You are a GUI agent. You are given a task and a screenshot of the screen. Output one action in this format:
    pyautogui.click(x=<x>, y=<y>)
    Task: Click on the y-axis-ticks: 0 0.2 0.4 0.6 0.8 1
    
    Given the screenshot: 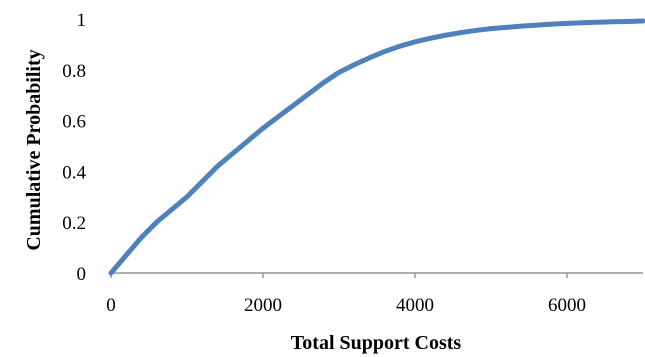 What is the action you would take?
    pyautogui.click(x=74, y=147)
    